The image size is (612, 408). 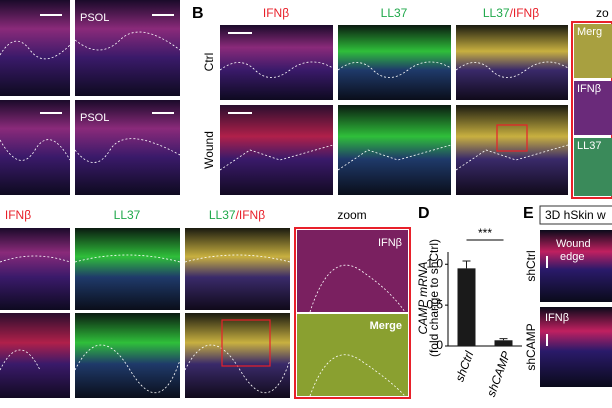 I want to click on annotation: Wound, so click(x=573, y=244).